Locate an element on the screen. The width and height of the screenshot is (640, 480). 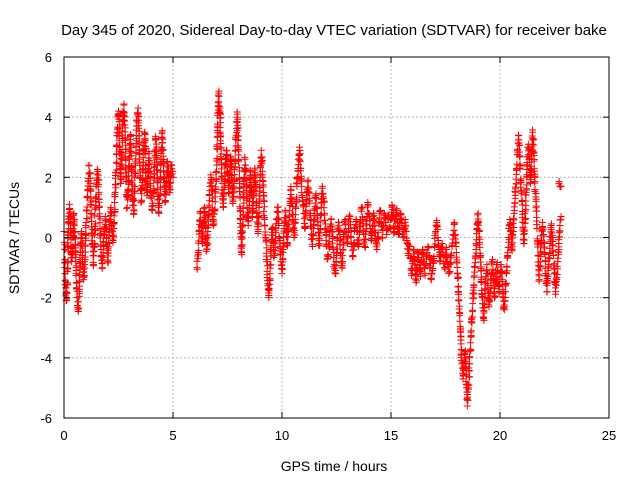
x-tick-label: 25 is located at coordinates (609, 435).